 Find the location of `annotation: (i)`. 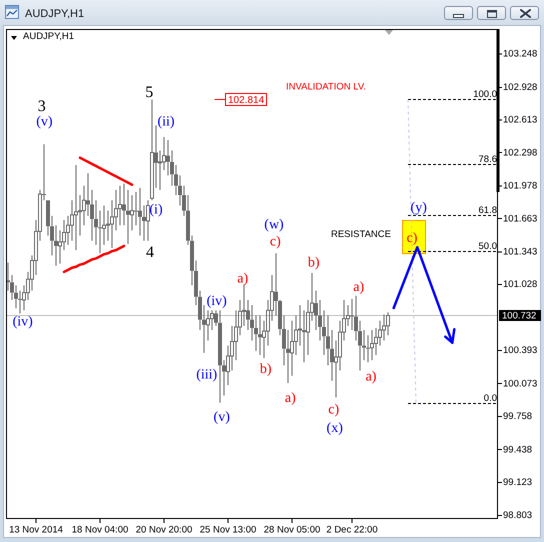

annotation: (i) is located at coordinates (156, 210).